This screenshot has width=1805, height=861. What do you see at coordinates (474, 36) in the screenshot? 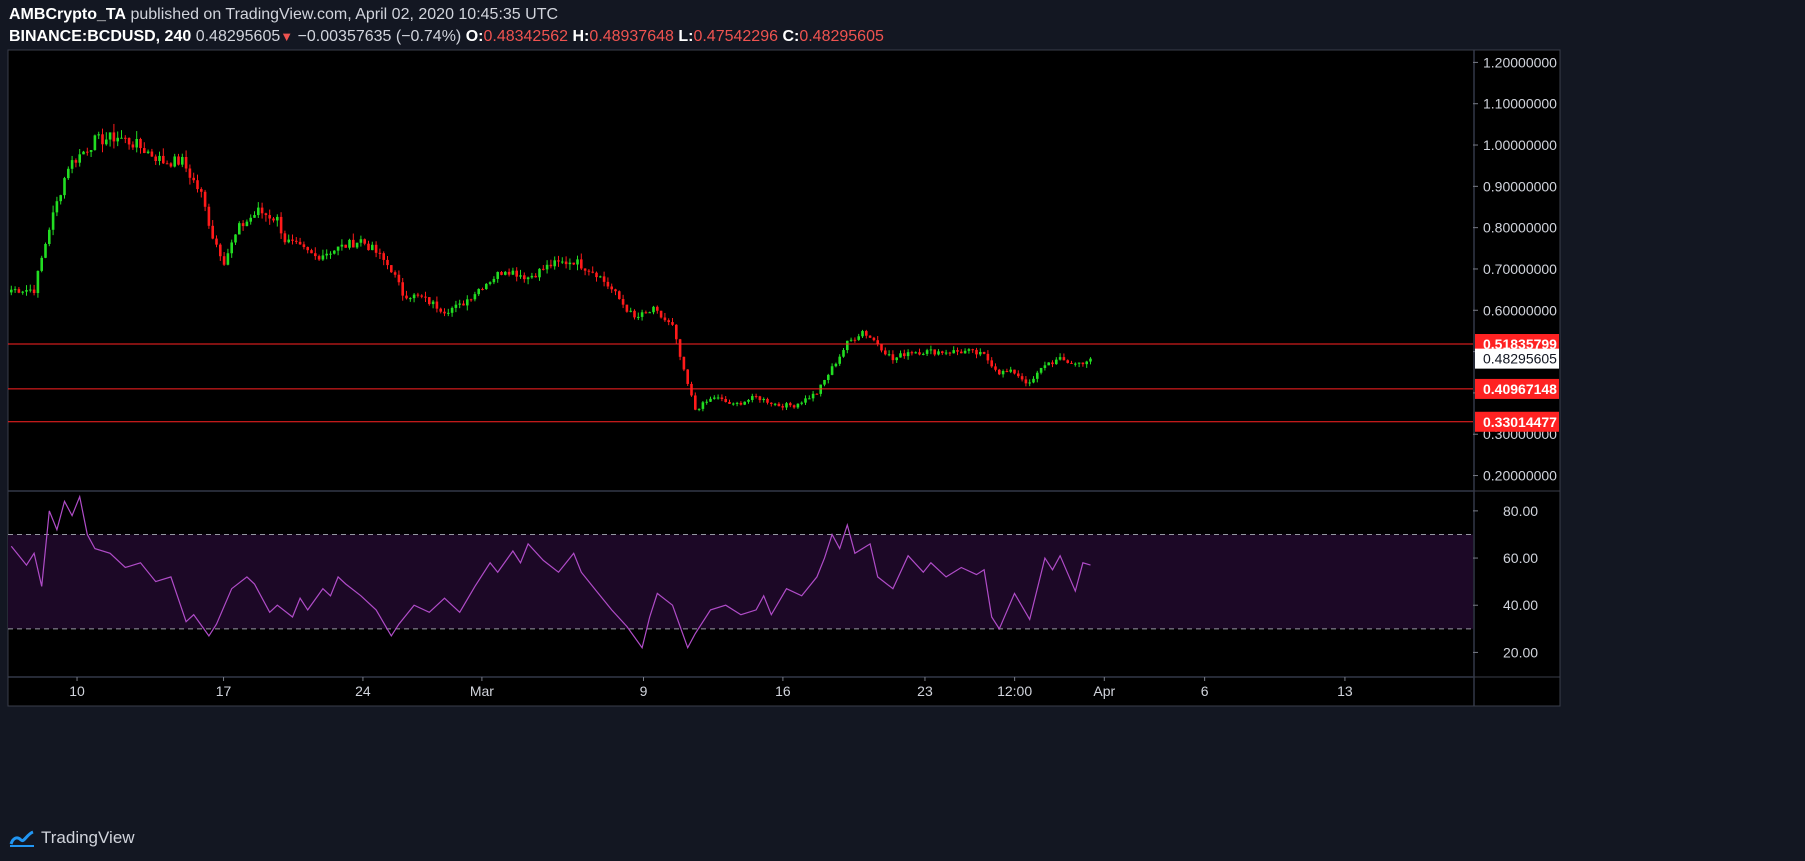
I see `open-label: O:` at bounding box center [474, 36].